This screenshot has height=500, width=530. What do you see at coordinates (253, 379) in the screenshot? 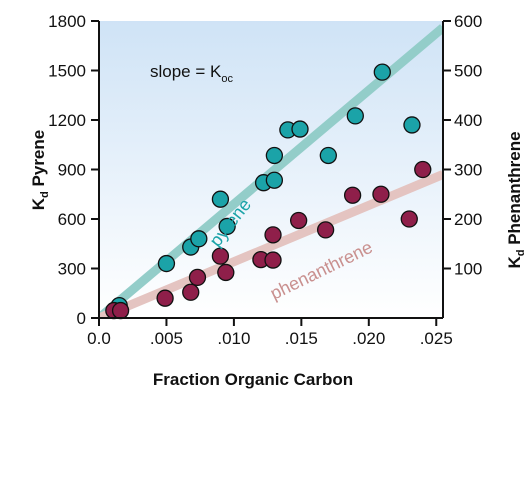
I see `x-axis-title: Fraction Organic Carbon` at bounding box center [253, 379].